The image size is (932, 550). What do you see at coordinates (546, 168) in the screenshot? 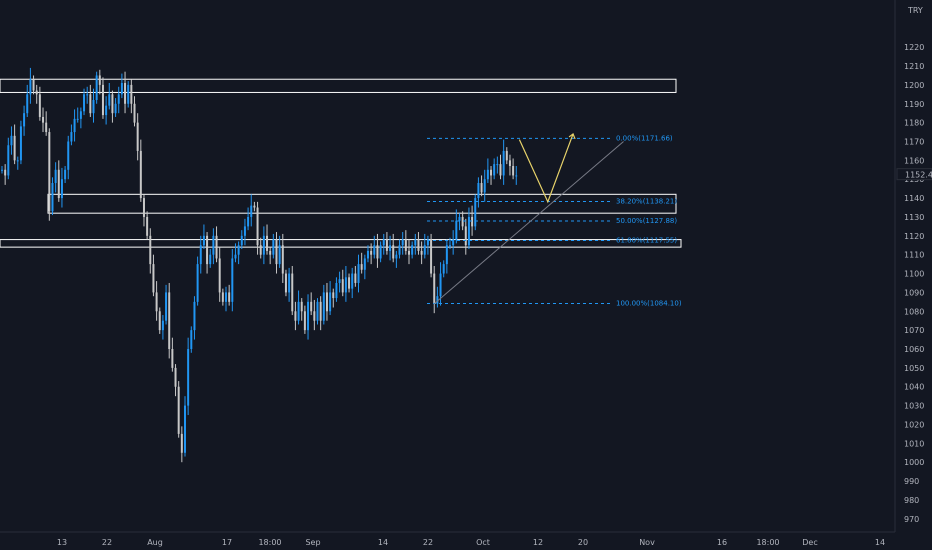
I see `projection-path` at bounding box center [546, 168].